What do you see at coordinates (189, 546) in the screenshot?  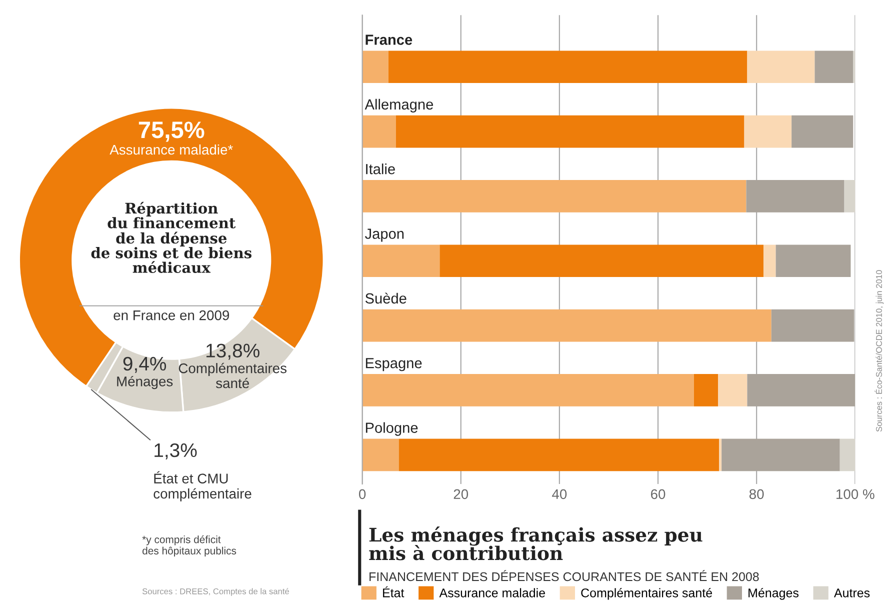 I see `text: *y compris déficit des hôpitaux publics` at bounding box center [189, 546].